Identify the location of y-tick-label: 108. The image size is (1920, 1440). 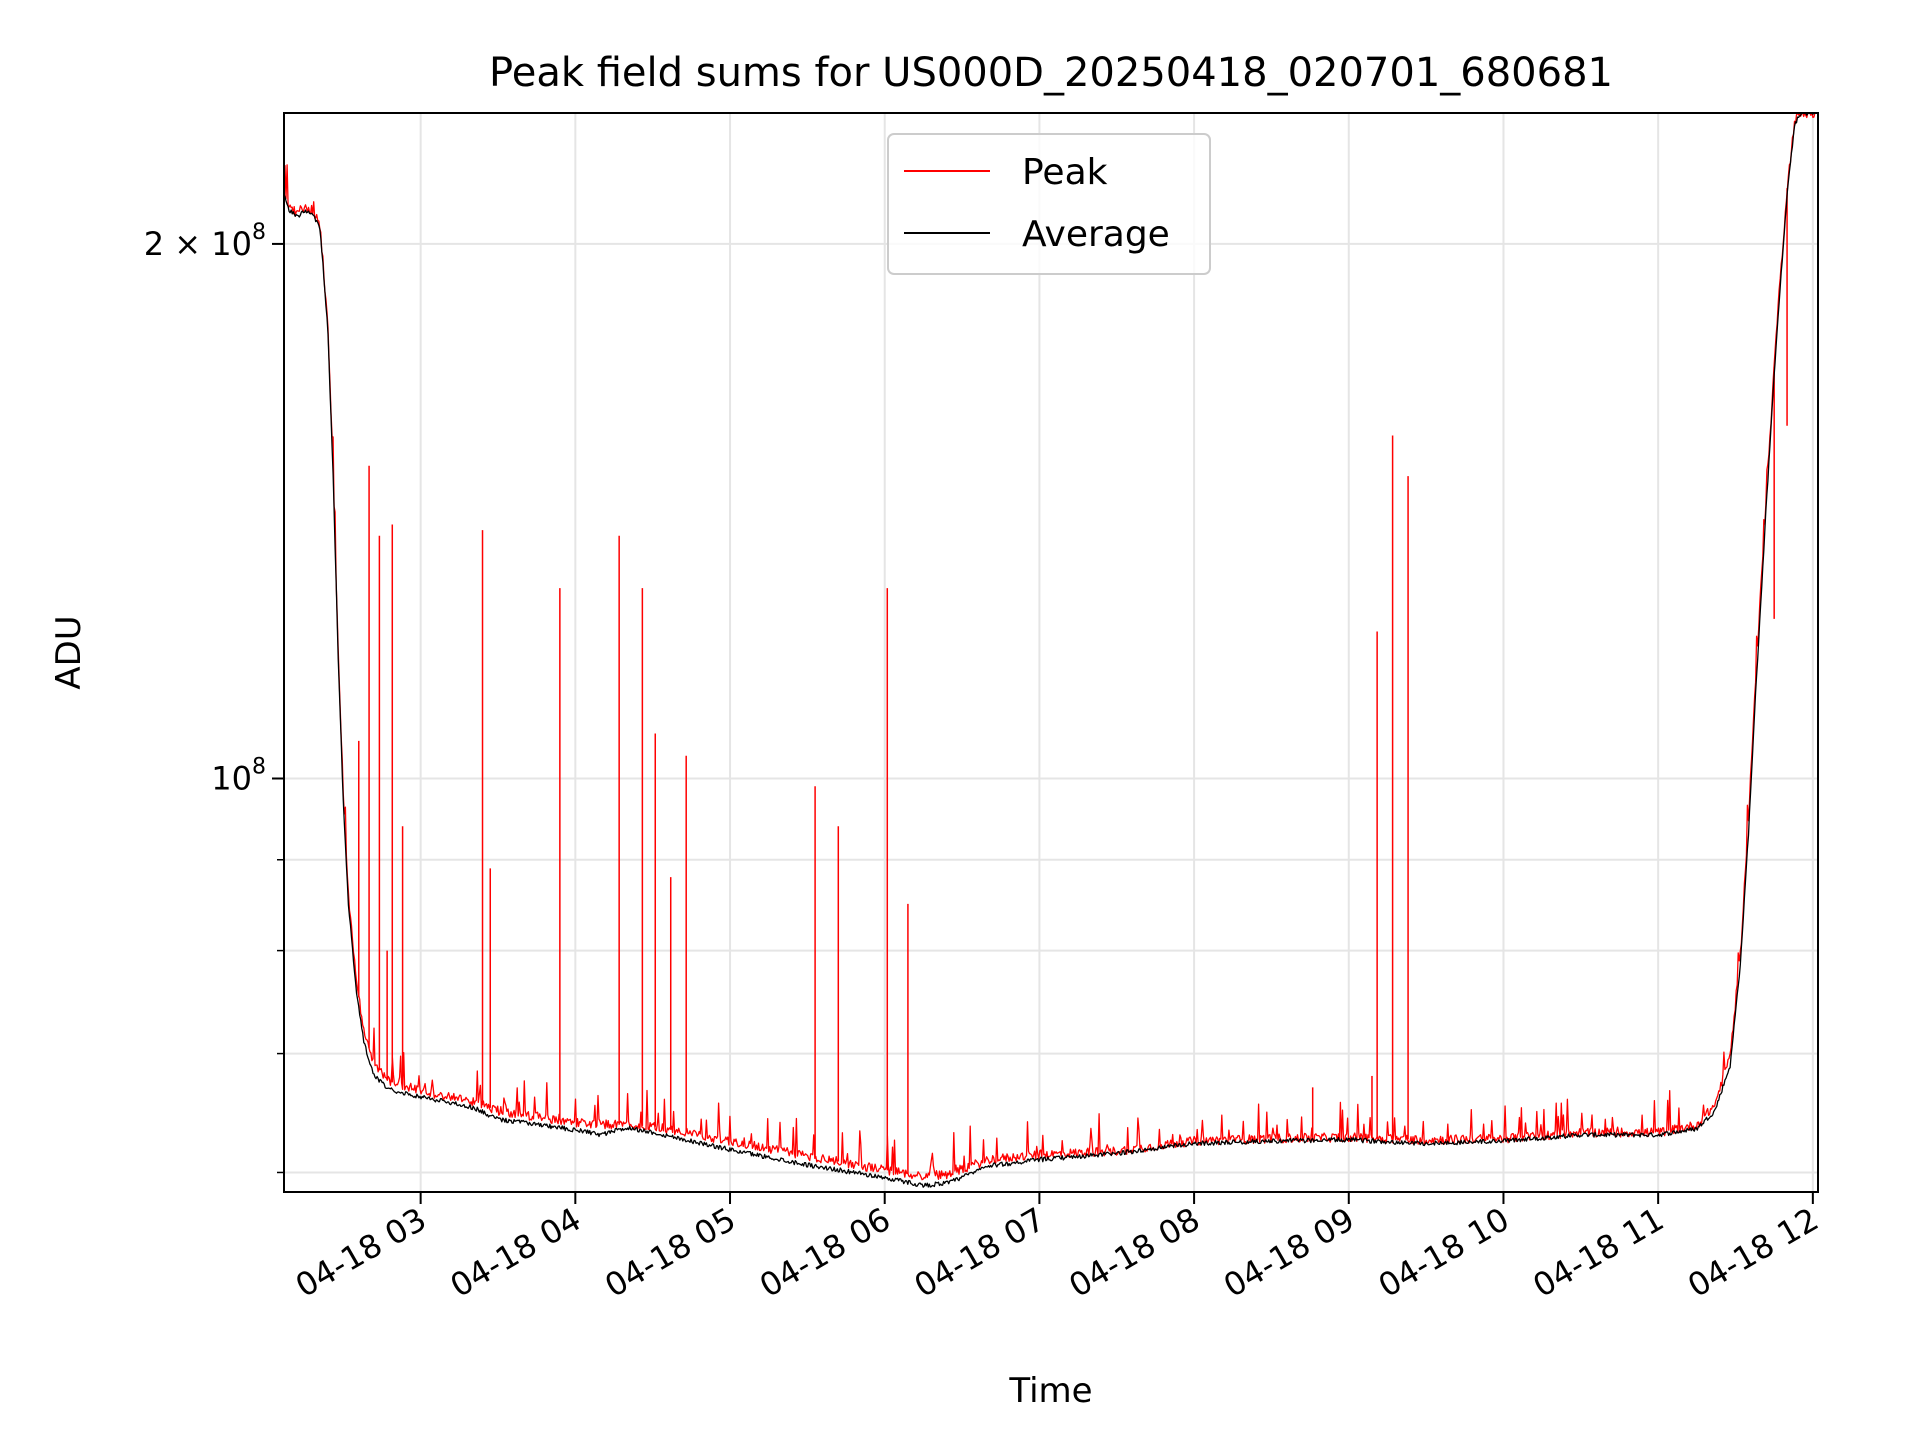
(238, 776).